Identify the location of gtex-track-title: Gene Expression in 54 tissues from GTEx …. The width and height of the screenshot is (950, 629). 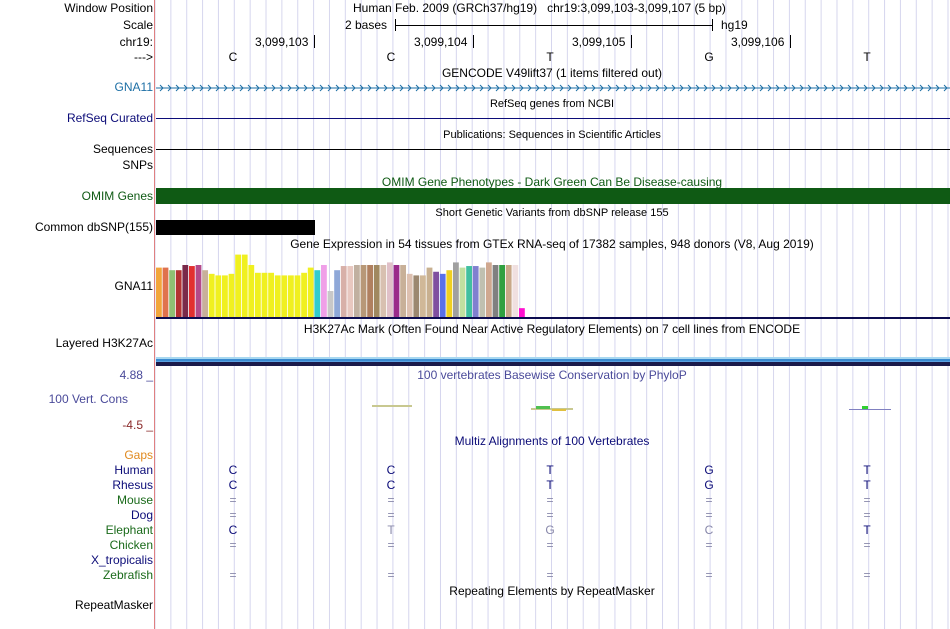
(552, 244).